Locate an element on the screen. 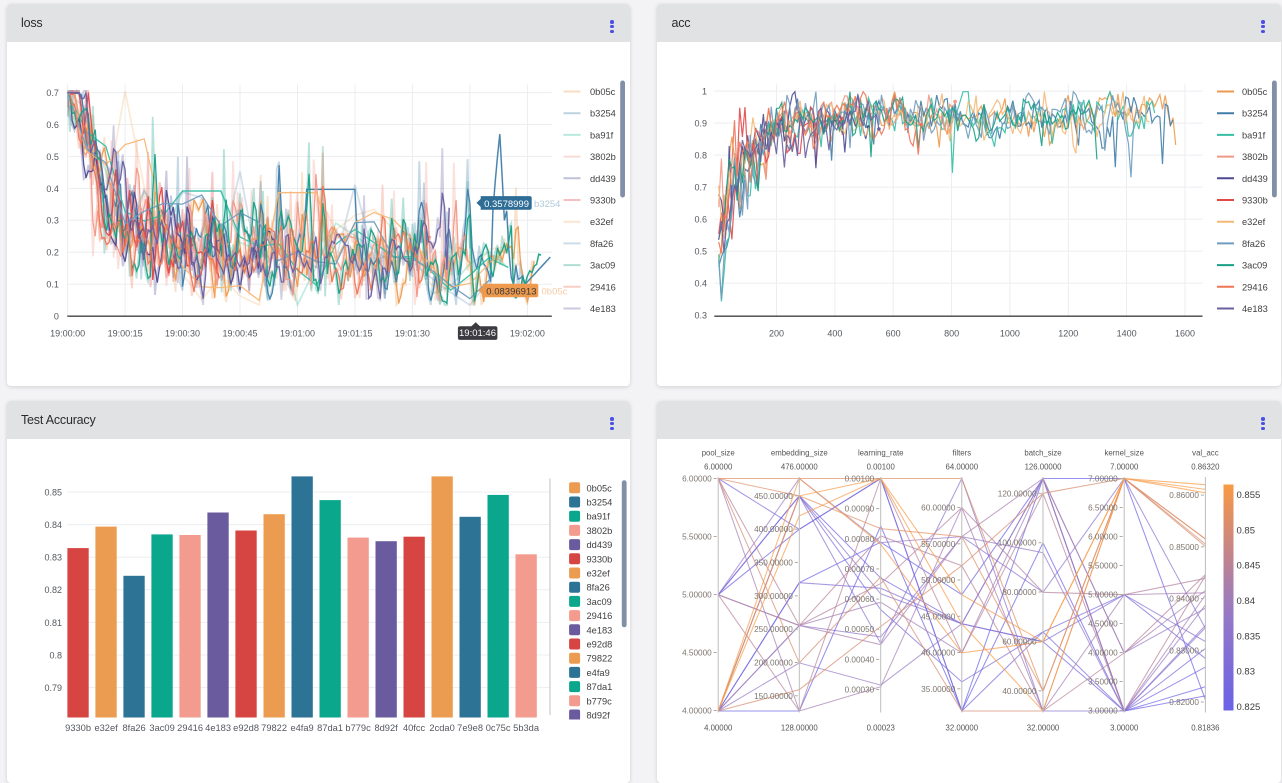  svg-text: batch_size is located at coordinates (1042, 452).